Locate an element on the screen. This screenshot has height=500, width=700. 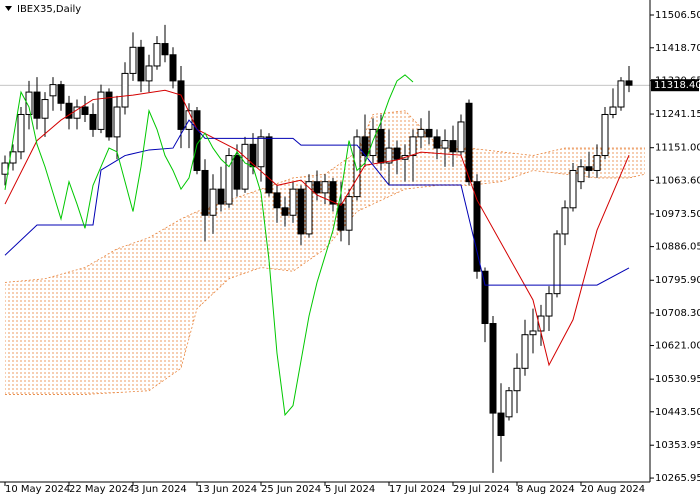
x-tick-label: 5 Jul 2024 is located at coordinates (350, 489).